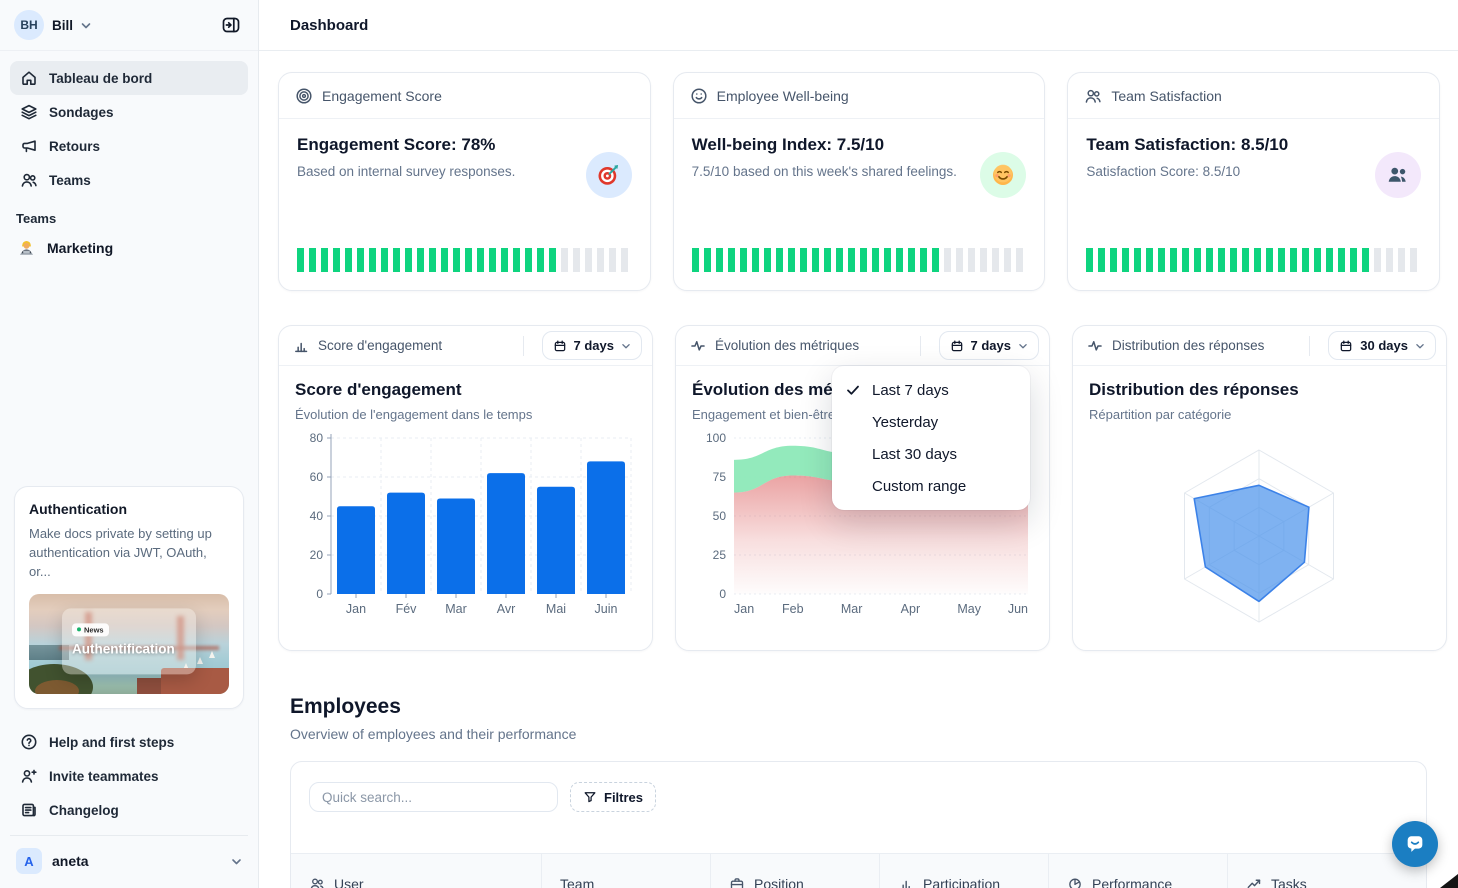 The height and width of the screenshot is (888, 1458). I want to click on sidebar-item-changelog: Changelog, so click(129, 810).